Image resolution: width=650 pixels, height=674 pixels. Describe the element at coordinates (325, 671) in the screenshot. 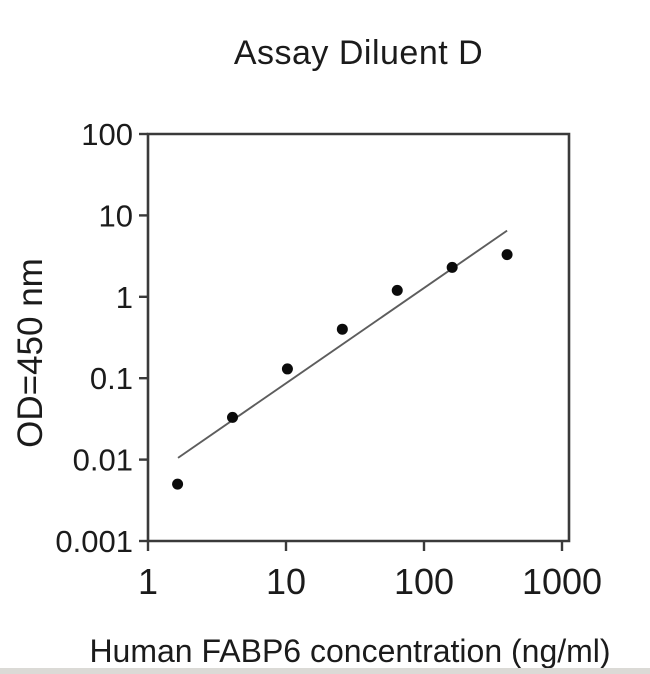

I see `bottom-edge-artifact` at that location.